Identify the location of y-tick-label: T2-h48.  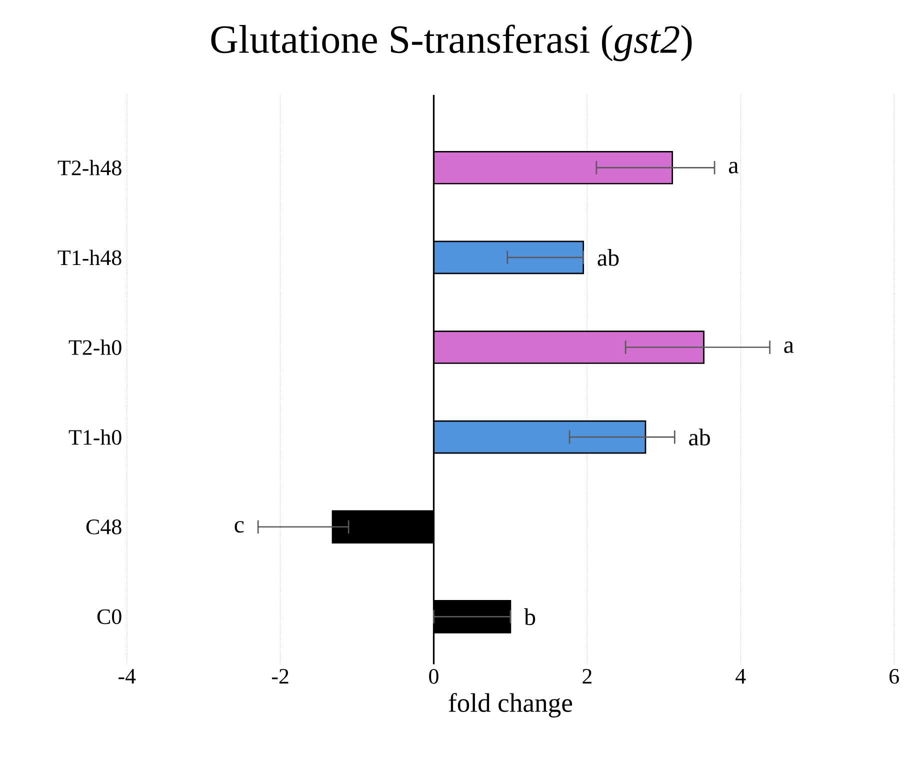
(90, 168).